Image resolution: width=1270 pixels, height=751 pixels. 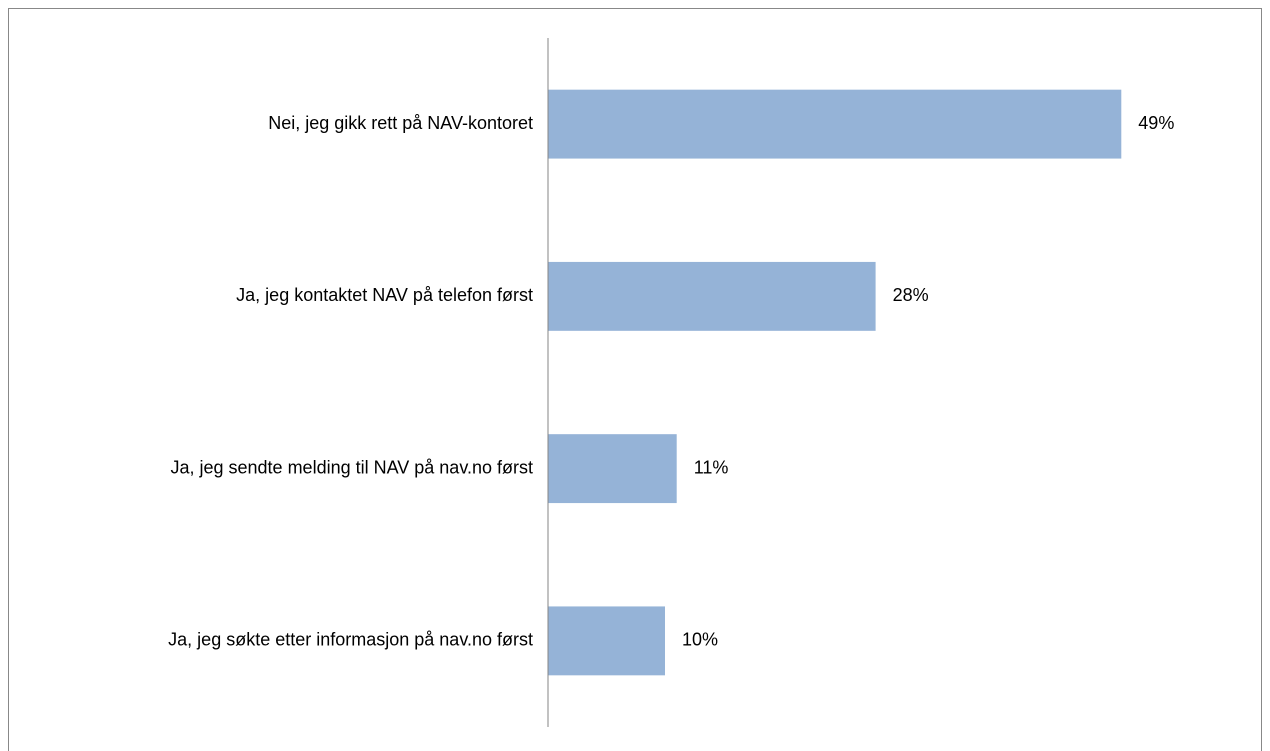 What do you see at coordinates (384, 295) in the screenshot?
I see `category-label: Ja, jeg kontaktet NAV på telefon først` at bounding box center [384, 295].